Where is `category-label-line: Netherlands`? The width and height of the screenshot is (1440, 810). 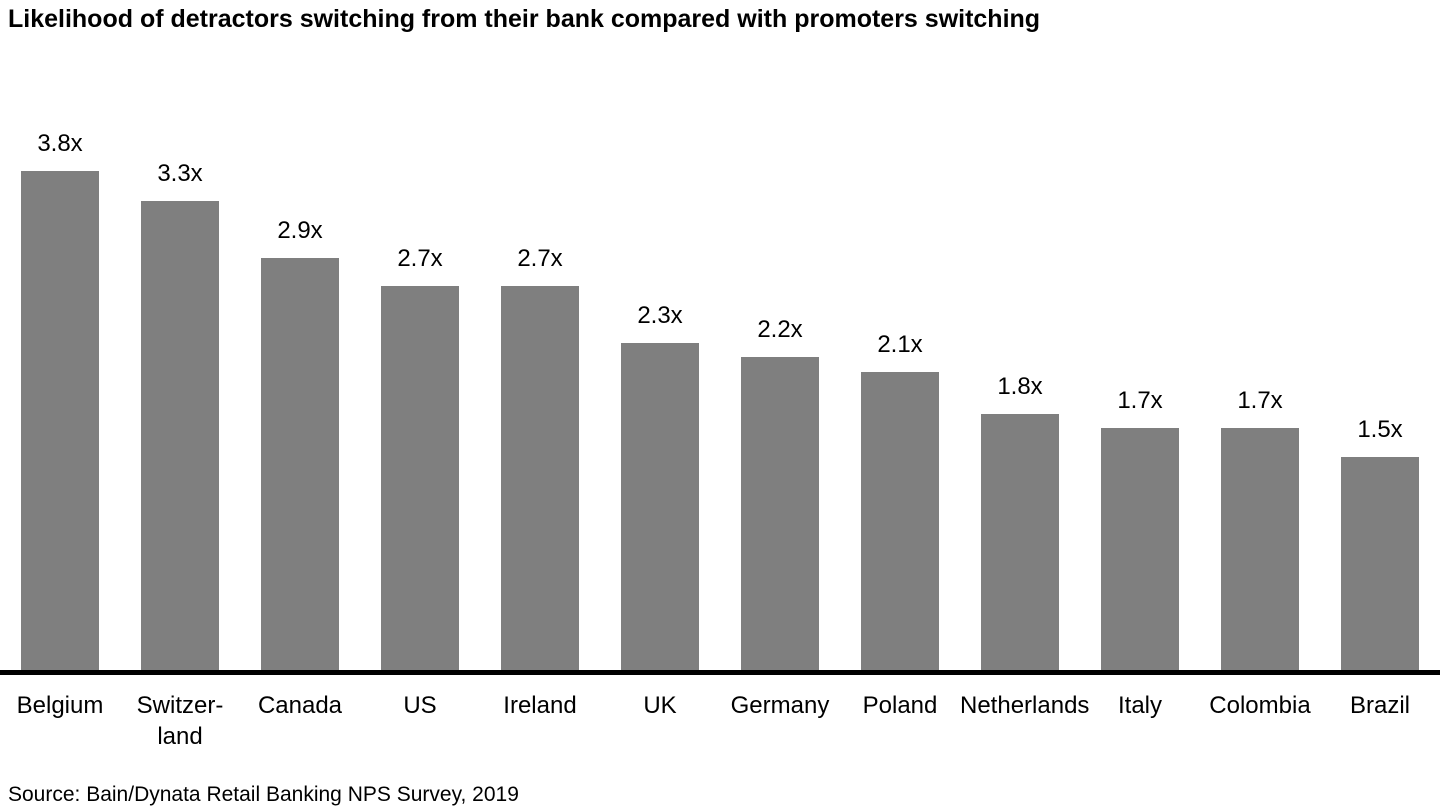
category-label-line: Netherlands is located at coordinates (1025, 705).